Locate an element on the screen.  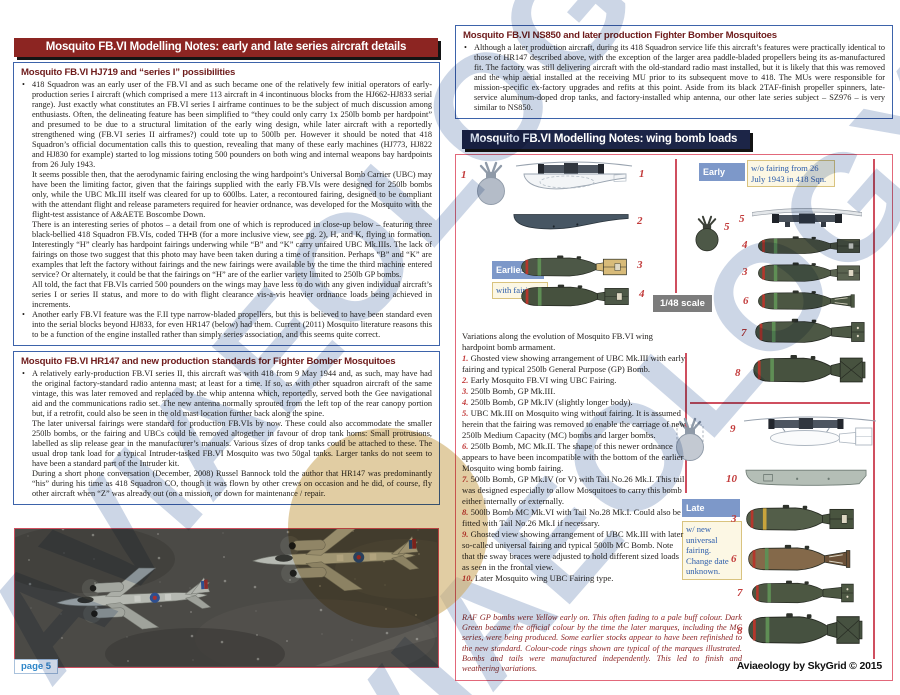
legend-item-number: 3. is located at coordinates (465, 391).